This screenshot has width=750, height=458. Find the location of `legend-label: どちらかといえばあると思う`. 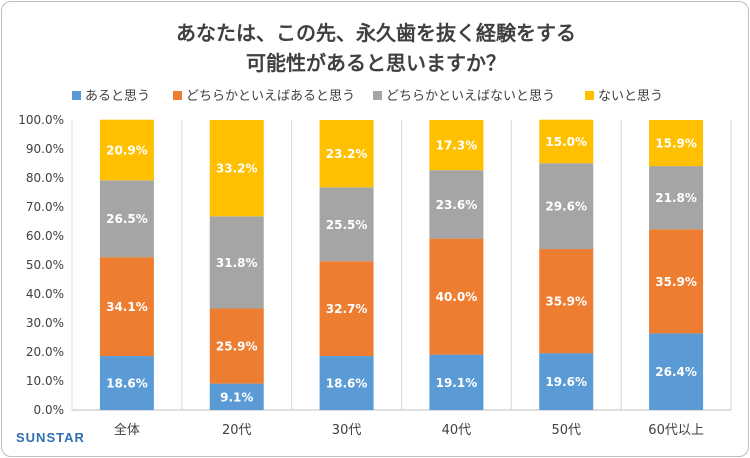

legend-label: どちらかといえばあると思う is located at coordinates (270, 96).